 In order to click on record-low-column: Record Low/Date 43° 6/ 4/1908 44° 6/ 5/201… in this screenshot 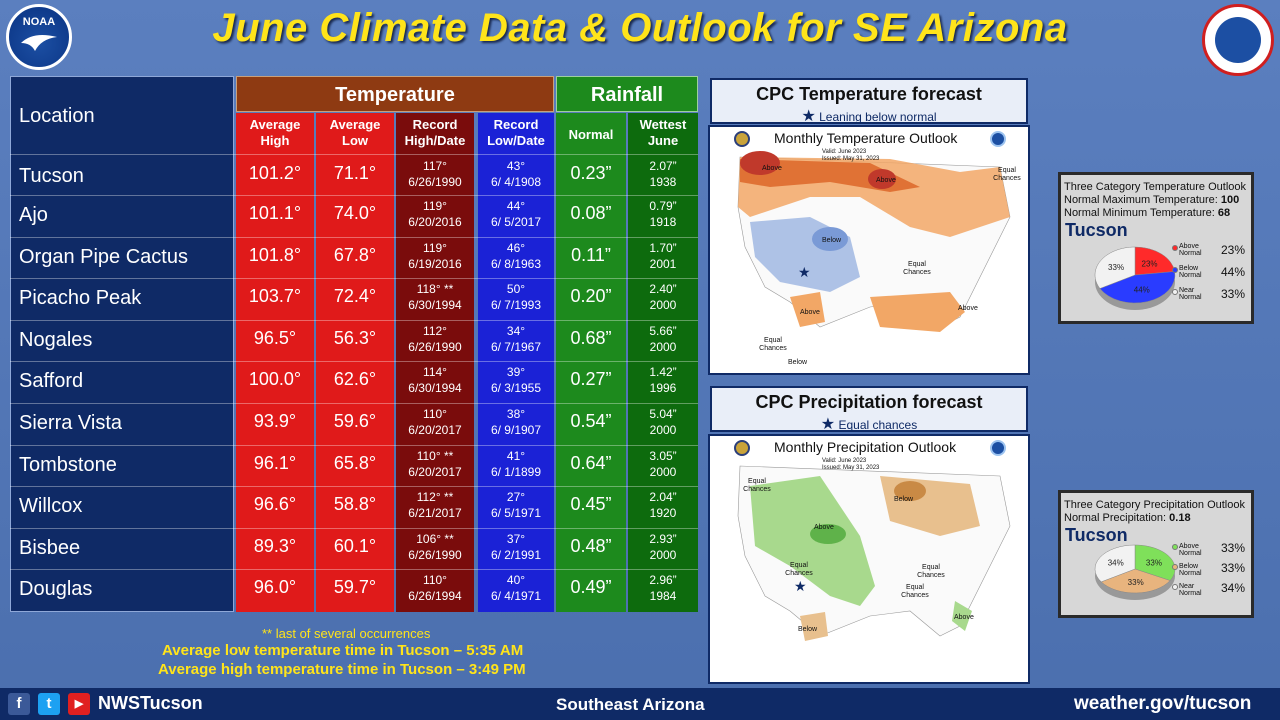, I will do `click(516, 362)`.